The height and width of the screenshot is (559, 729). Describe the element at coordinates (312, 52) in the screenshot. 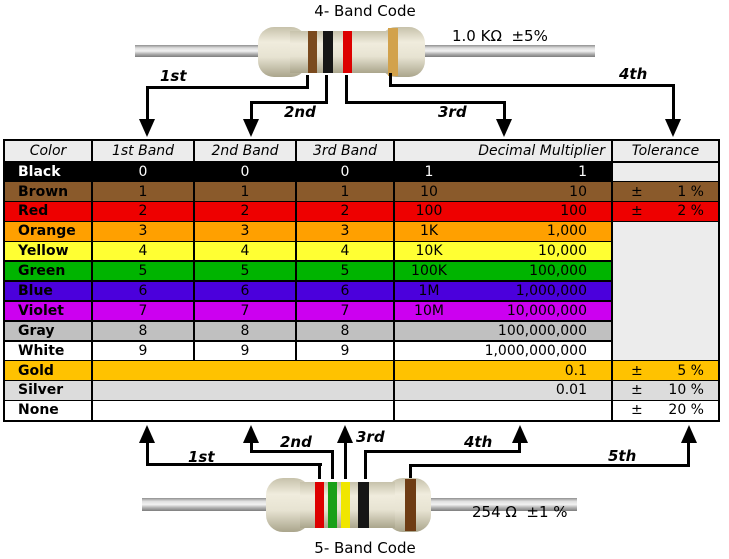

I see `band-brown` at that location.